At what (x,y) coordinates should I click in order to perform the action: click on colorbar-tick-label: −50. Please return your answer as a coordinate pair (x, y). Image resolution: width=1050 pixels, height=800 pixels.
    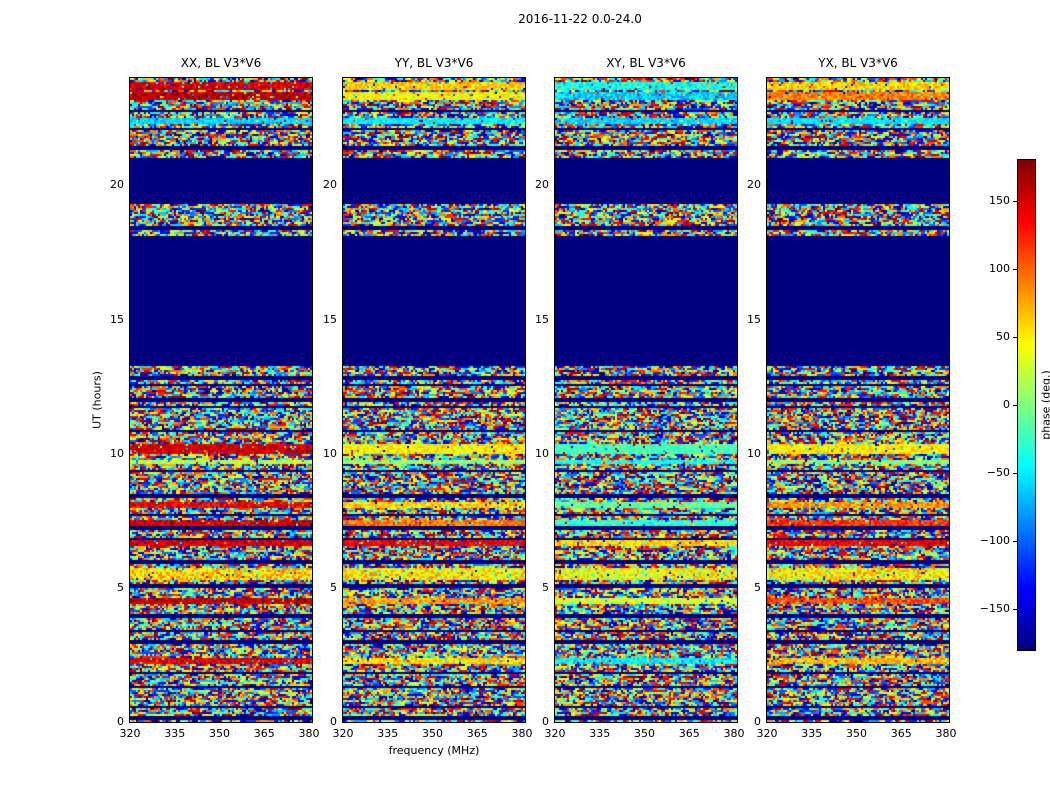
    Looking at the image, I should click on (998, 473).